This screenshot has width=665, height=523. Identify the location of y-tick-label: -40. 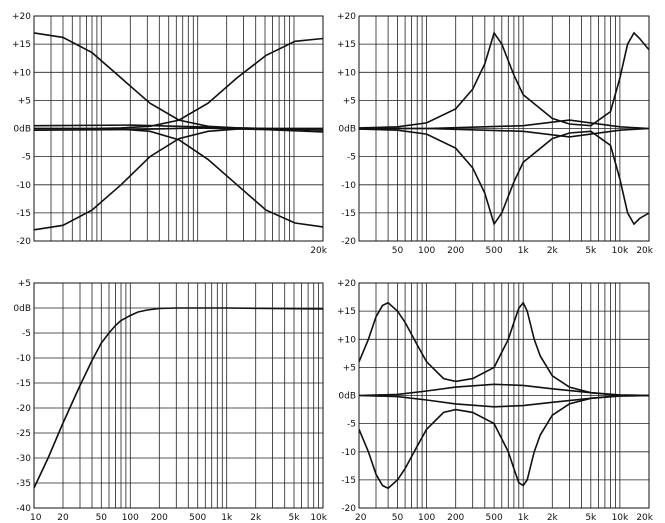
(23, 509).